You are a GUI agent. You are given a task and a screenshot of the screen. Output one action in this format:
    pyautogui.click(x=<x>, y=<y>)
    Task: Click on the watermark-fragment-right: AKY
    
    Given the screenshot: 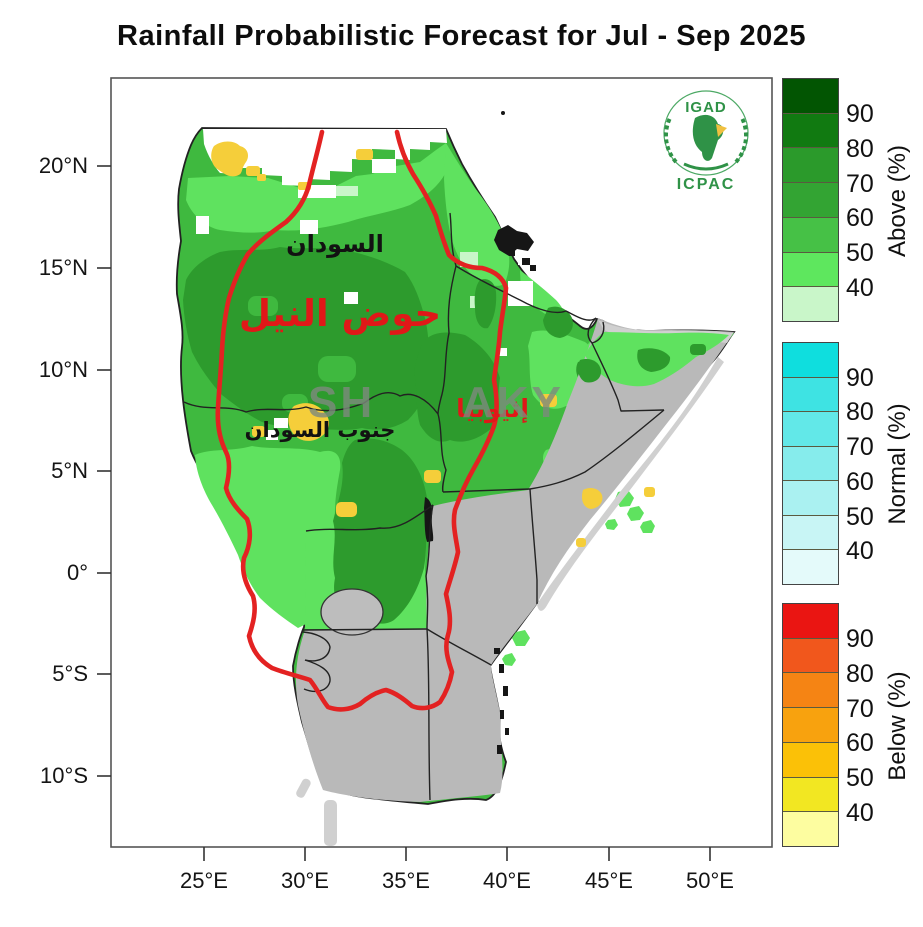 What is the action you would take?
    pyautogui.click(x=513, y=402)
    